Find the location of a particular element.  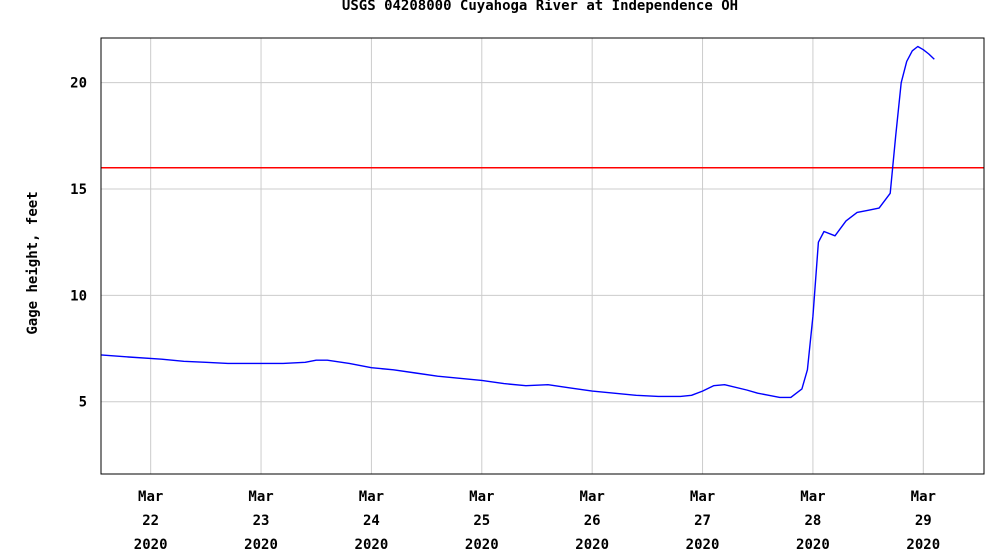

x-tick-label-day: 27 is located at coordinates (702, 521).